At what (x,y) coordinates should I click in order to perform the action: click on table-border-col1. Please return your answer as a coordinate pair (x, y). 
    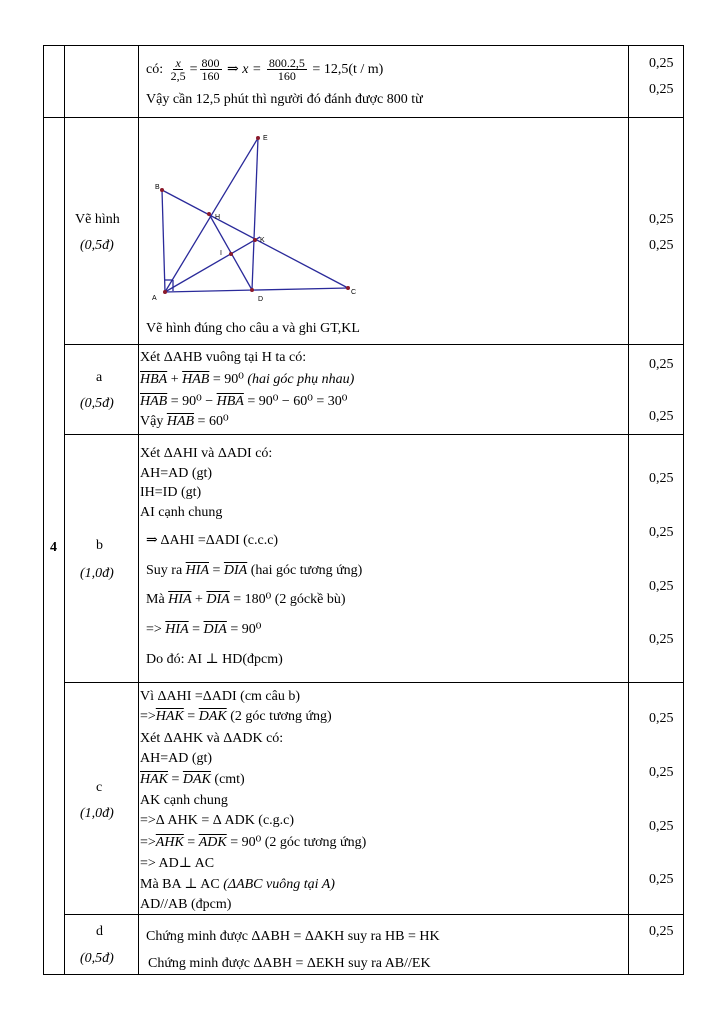
    Looking at the image, I should click on (64, 509).